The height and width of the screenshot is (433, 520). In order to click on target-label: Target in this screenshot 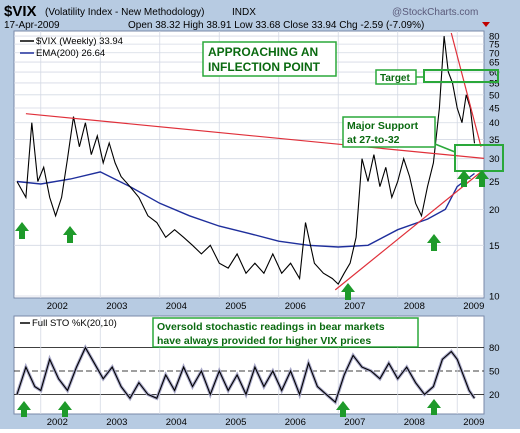, I will do `click(395, 78)`.